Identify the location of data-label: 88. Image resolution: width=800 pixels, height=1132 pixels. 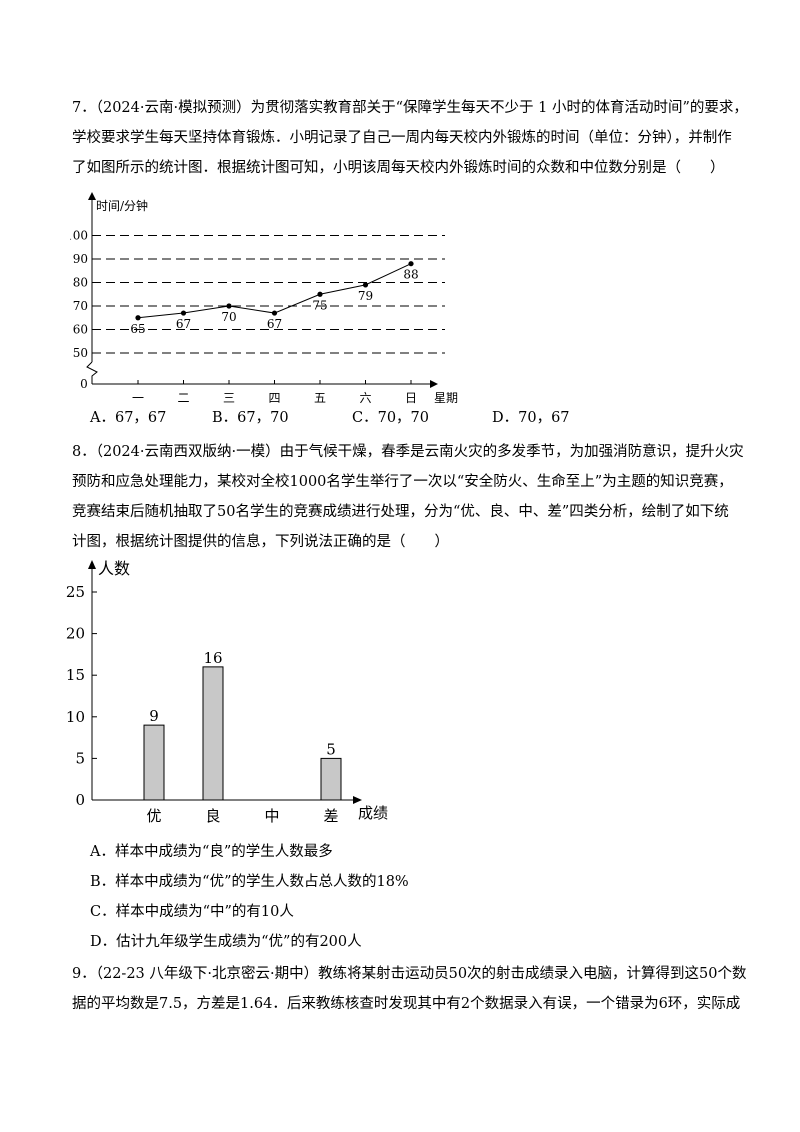
(410, 275).